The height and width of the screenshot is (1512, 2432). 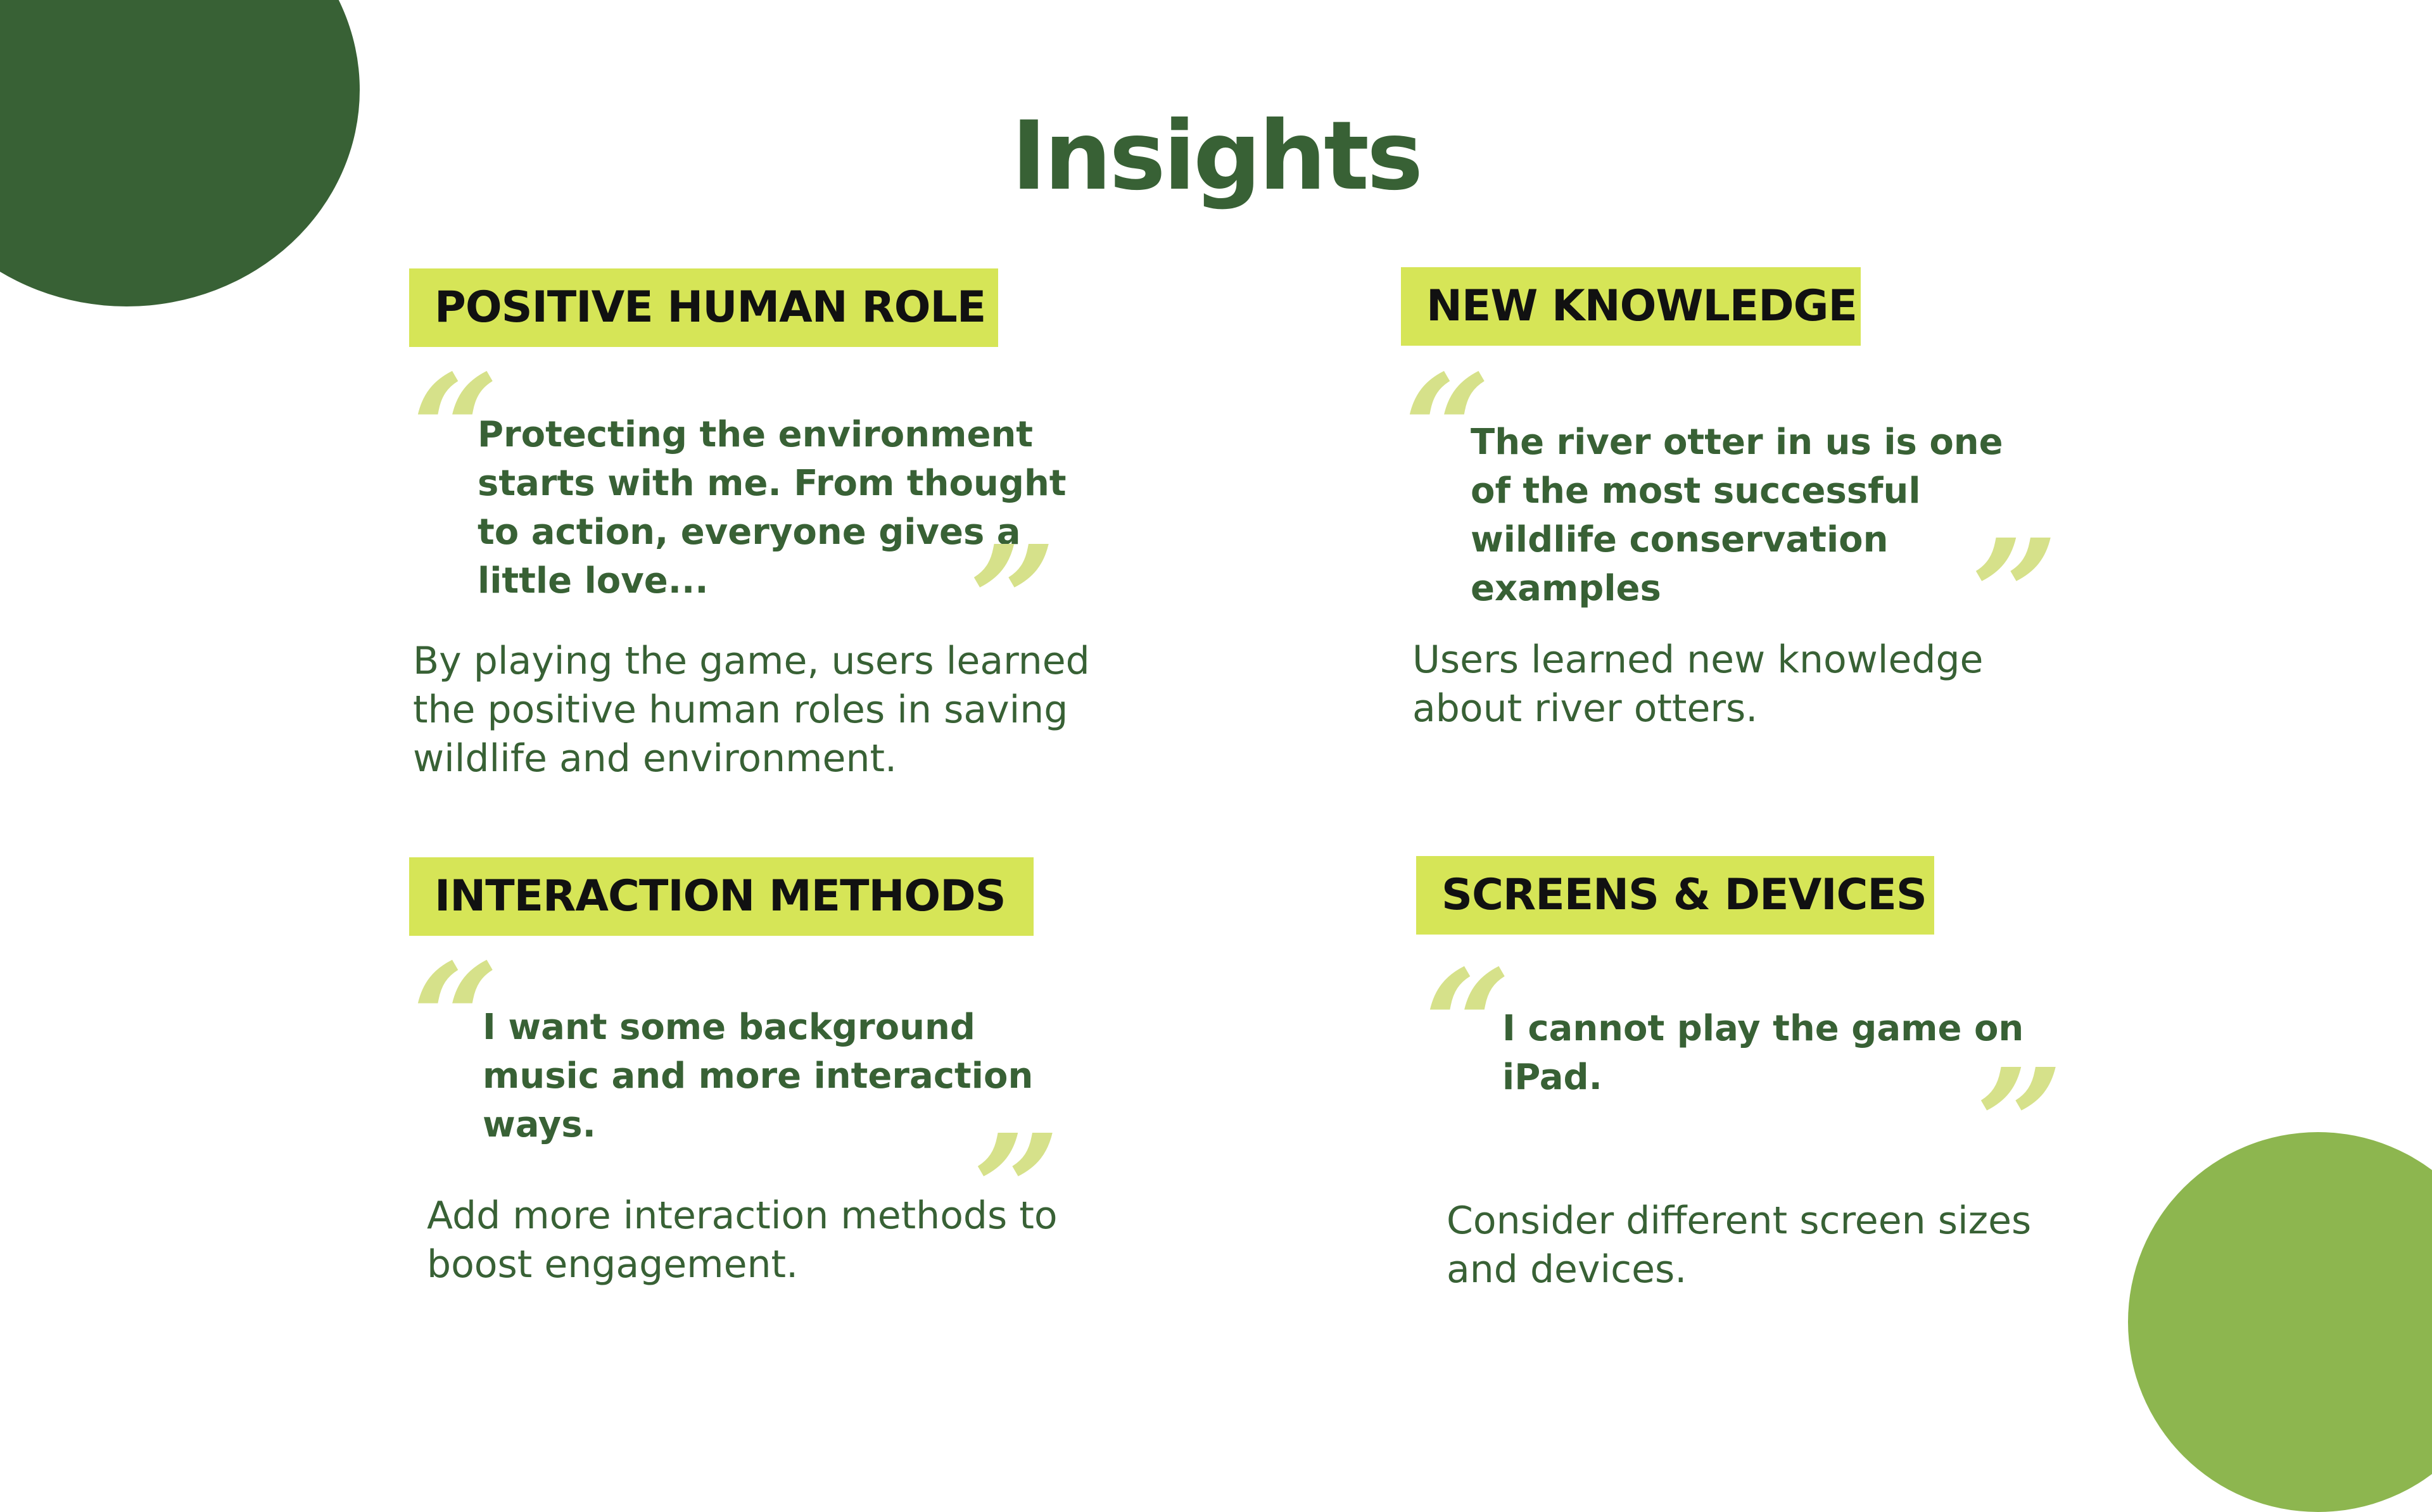 What do you see at coordinates (2280, 1322) in the screenshot?
I see `decorative-circle-bottom-right` at bounding box center [2280, 1322].